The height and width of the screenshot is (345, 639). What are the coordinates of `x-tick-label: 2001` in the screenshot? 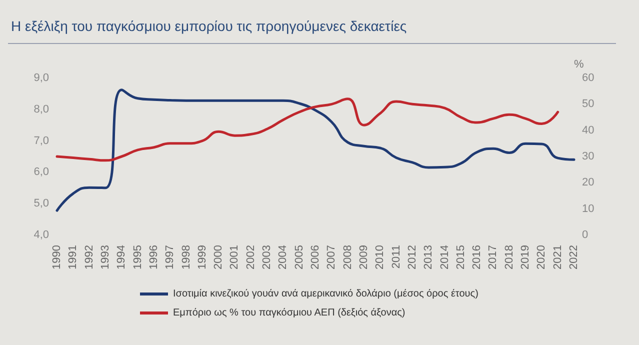 It's located at (234, 257).